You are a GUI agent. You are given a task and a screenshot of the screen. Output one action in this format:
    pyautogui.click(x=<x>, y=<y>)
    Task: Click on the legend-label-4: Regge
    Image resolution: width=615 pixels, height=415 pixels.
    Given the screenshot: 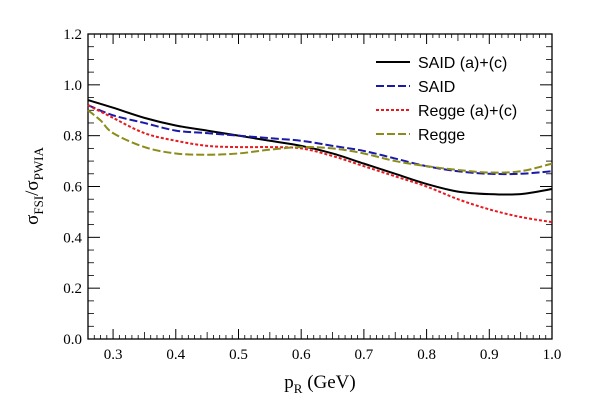 What is the action you would take?
    pyautogui.click(x=441, y=135)
    